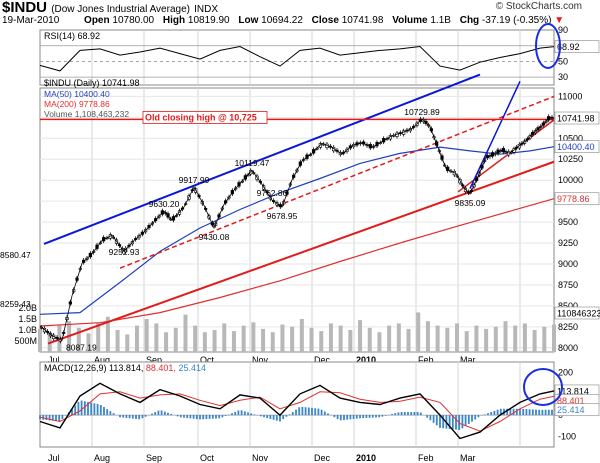 Image resolution: width=600 pixels, height=463 pixels. Describe the element at coordinates (568, 306) in the screenshot. I see `price-tick-label: 8500` at that location.